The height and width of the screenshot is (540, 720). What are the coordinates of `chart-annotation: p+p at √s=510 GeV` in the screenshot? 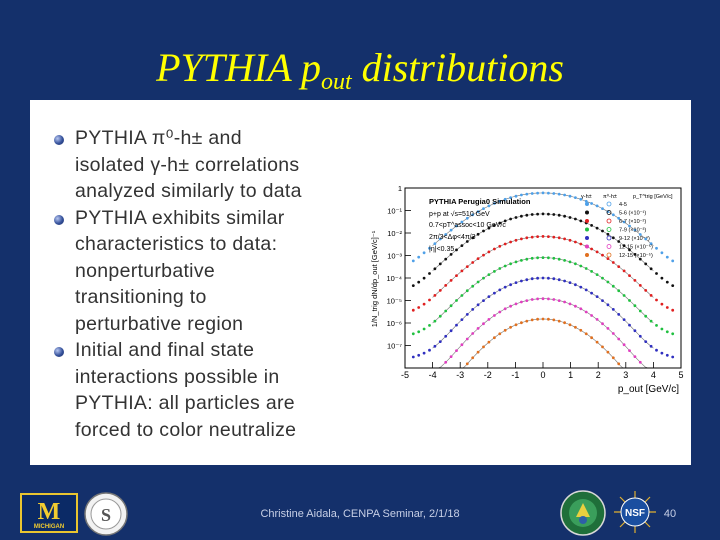 It's located at (459, 214).